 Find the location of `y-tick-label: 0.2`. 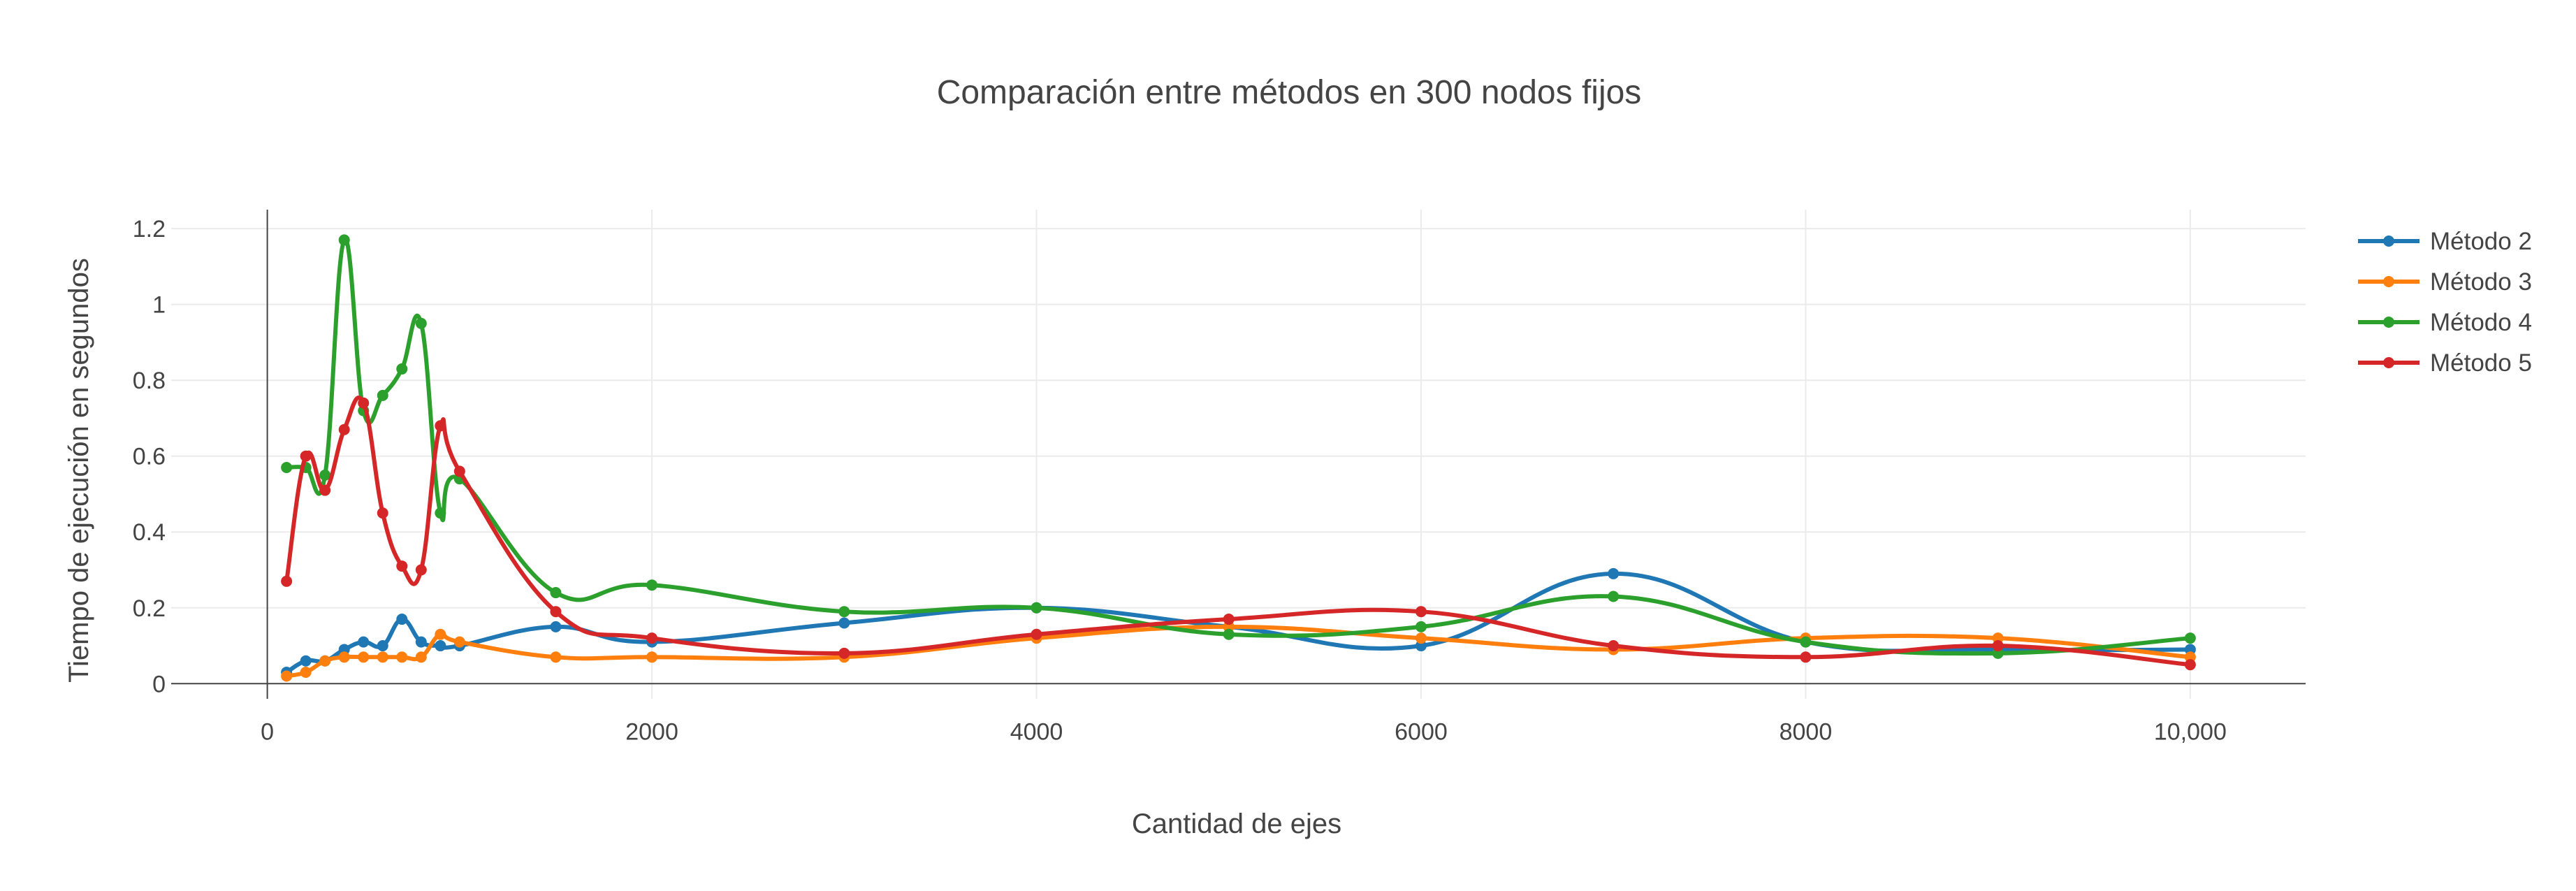

y-tick-label: 0.2 is located at coordinates (149, 609).